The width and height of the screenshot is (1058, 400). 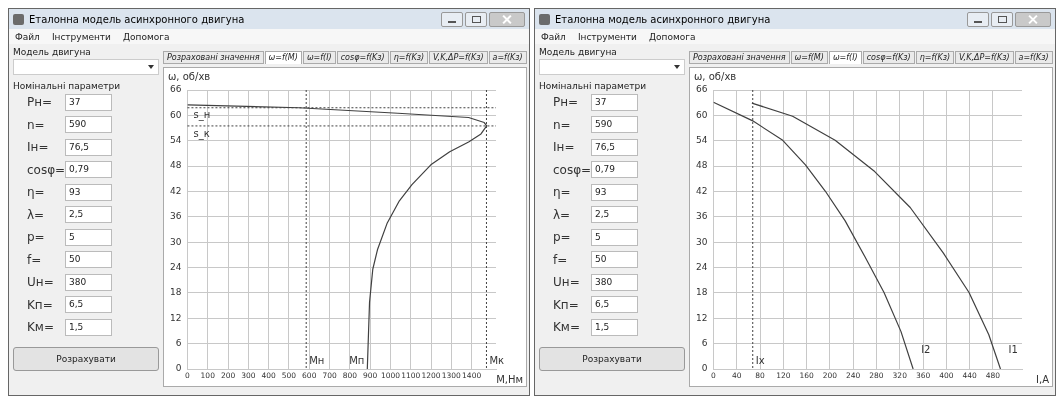 What do you see at coordinates (566, 304) in the screenshot?
I see `text: Kп=` at bounding box center [566, 304].